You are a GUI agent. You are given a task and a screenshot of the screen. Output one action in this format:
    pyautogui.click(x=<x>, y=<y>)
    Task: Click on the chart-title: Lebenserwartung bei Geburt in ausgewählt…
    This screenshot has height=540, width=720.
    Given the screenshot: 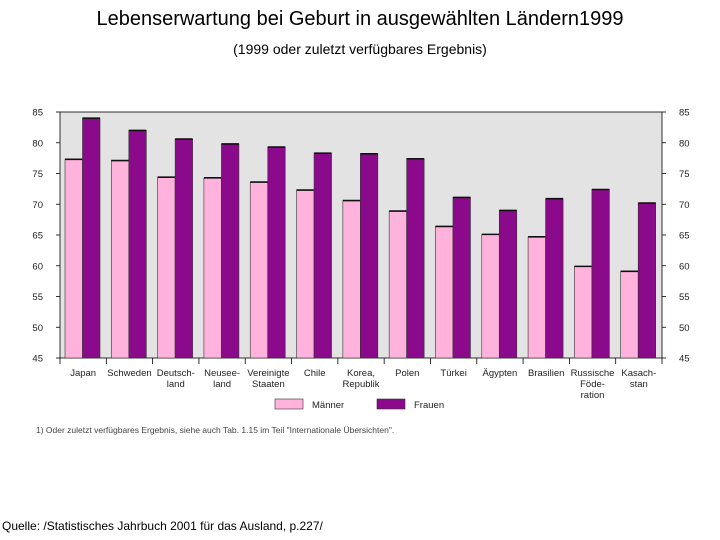 What is the action you would take?
    pyautogui.click(x=360, y=19)
    